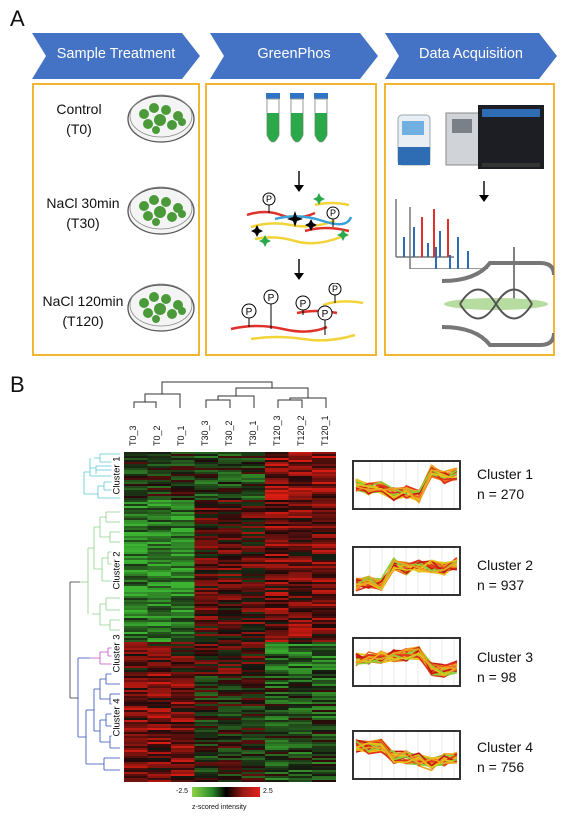 This screenshot has height=823, width=569. What do you see at coordinates (17, 18) in the screenshot?
I see `panel-label-a: A` at bounding box center [17, 18].